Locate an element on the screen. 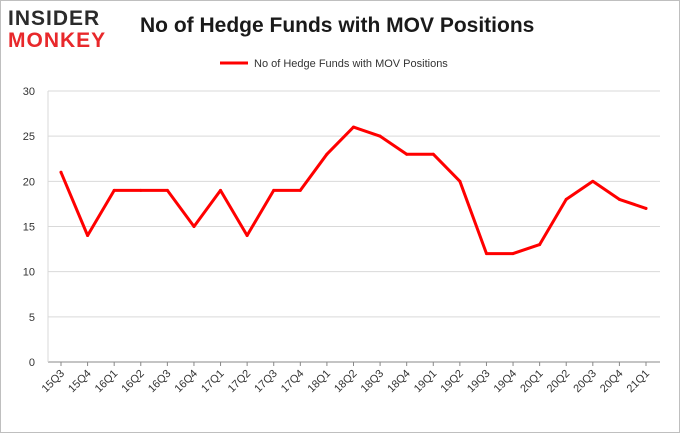  x-tick-label: 15Q4 is located at coordinates (80, 382).